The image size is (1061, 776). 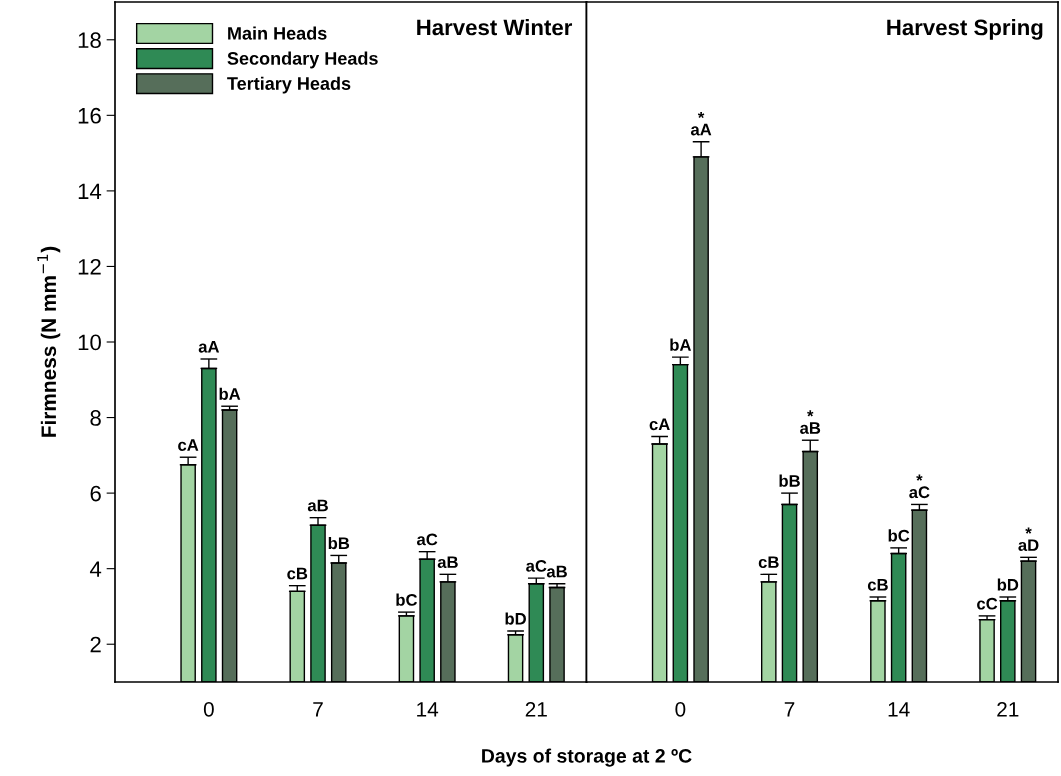 What do you see at coordinates (302, 60) in the screenshot?
I see `legend-label: Secondary Heads` at bounding box center [302, 60].